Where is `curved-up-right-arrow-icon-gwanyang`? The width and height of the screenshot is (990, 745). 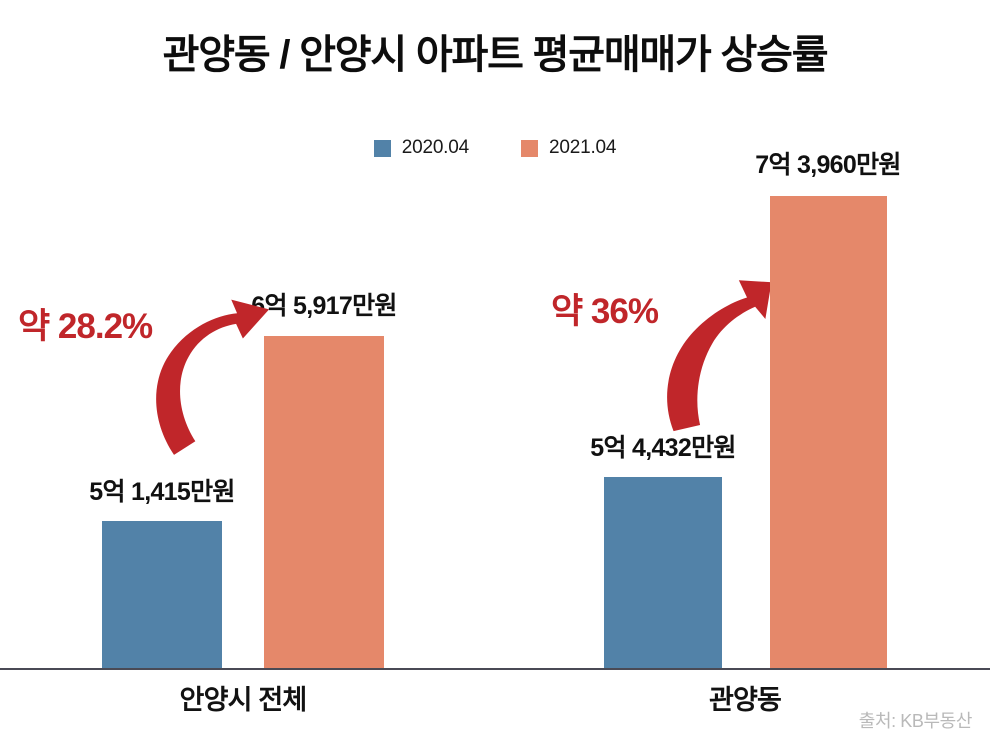
curved-up-right-arrow-icon-gwanyang is located at coordinates (718, 356).